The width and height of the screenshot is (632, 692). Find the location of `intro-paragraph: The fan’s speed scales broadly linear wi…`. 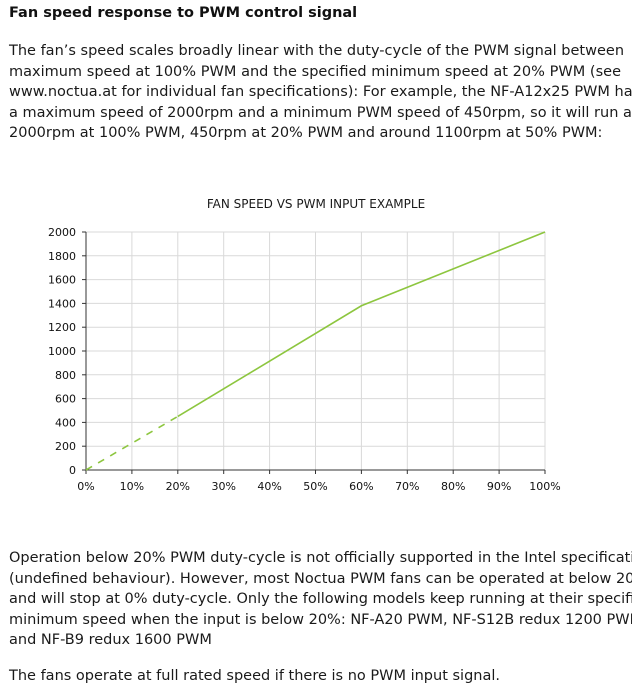

intro-paragraph: The fan’s speed scales broadly linear wi… is located at coordinates (320, 92).